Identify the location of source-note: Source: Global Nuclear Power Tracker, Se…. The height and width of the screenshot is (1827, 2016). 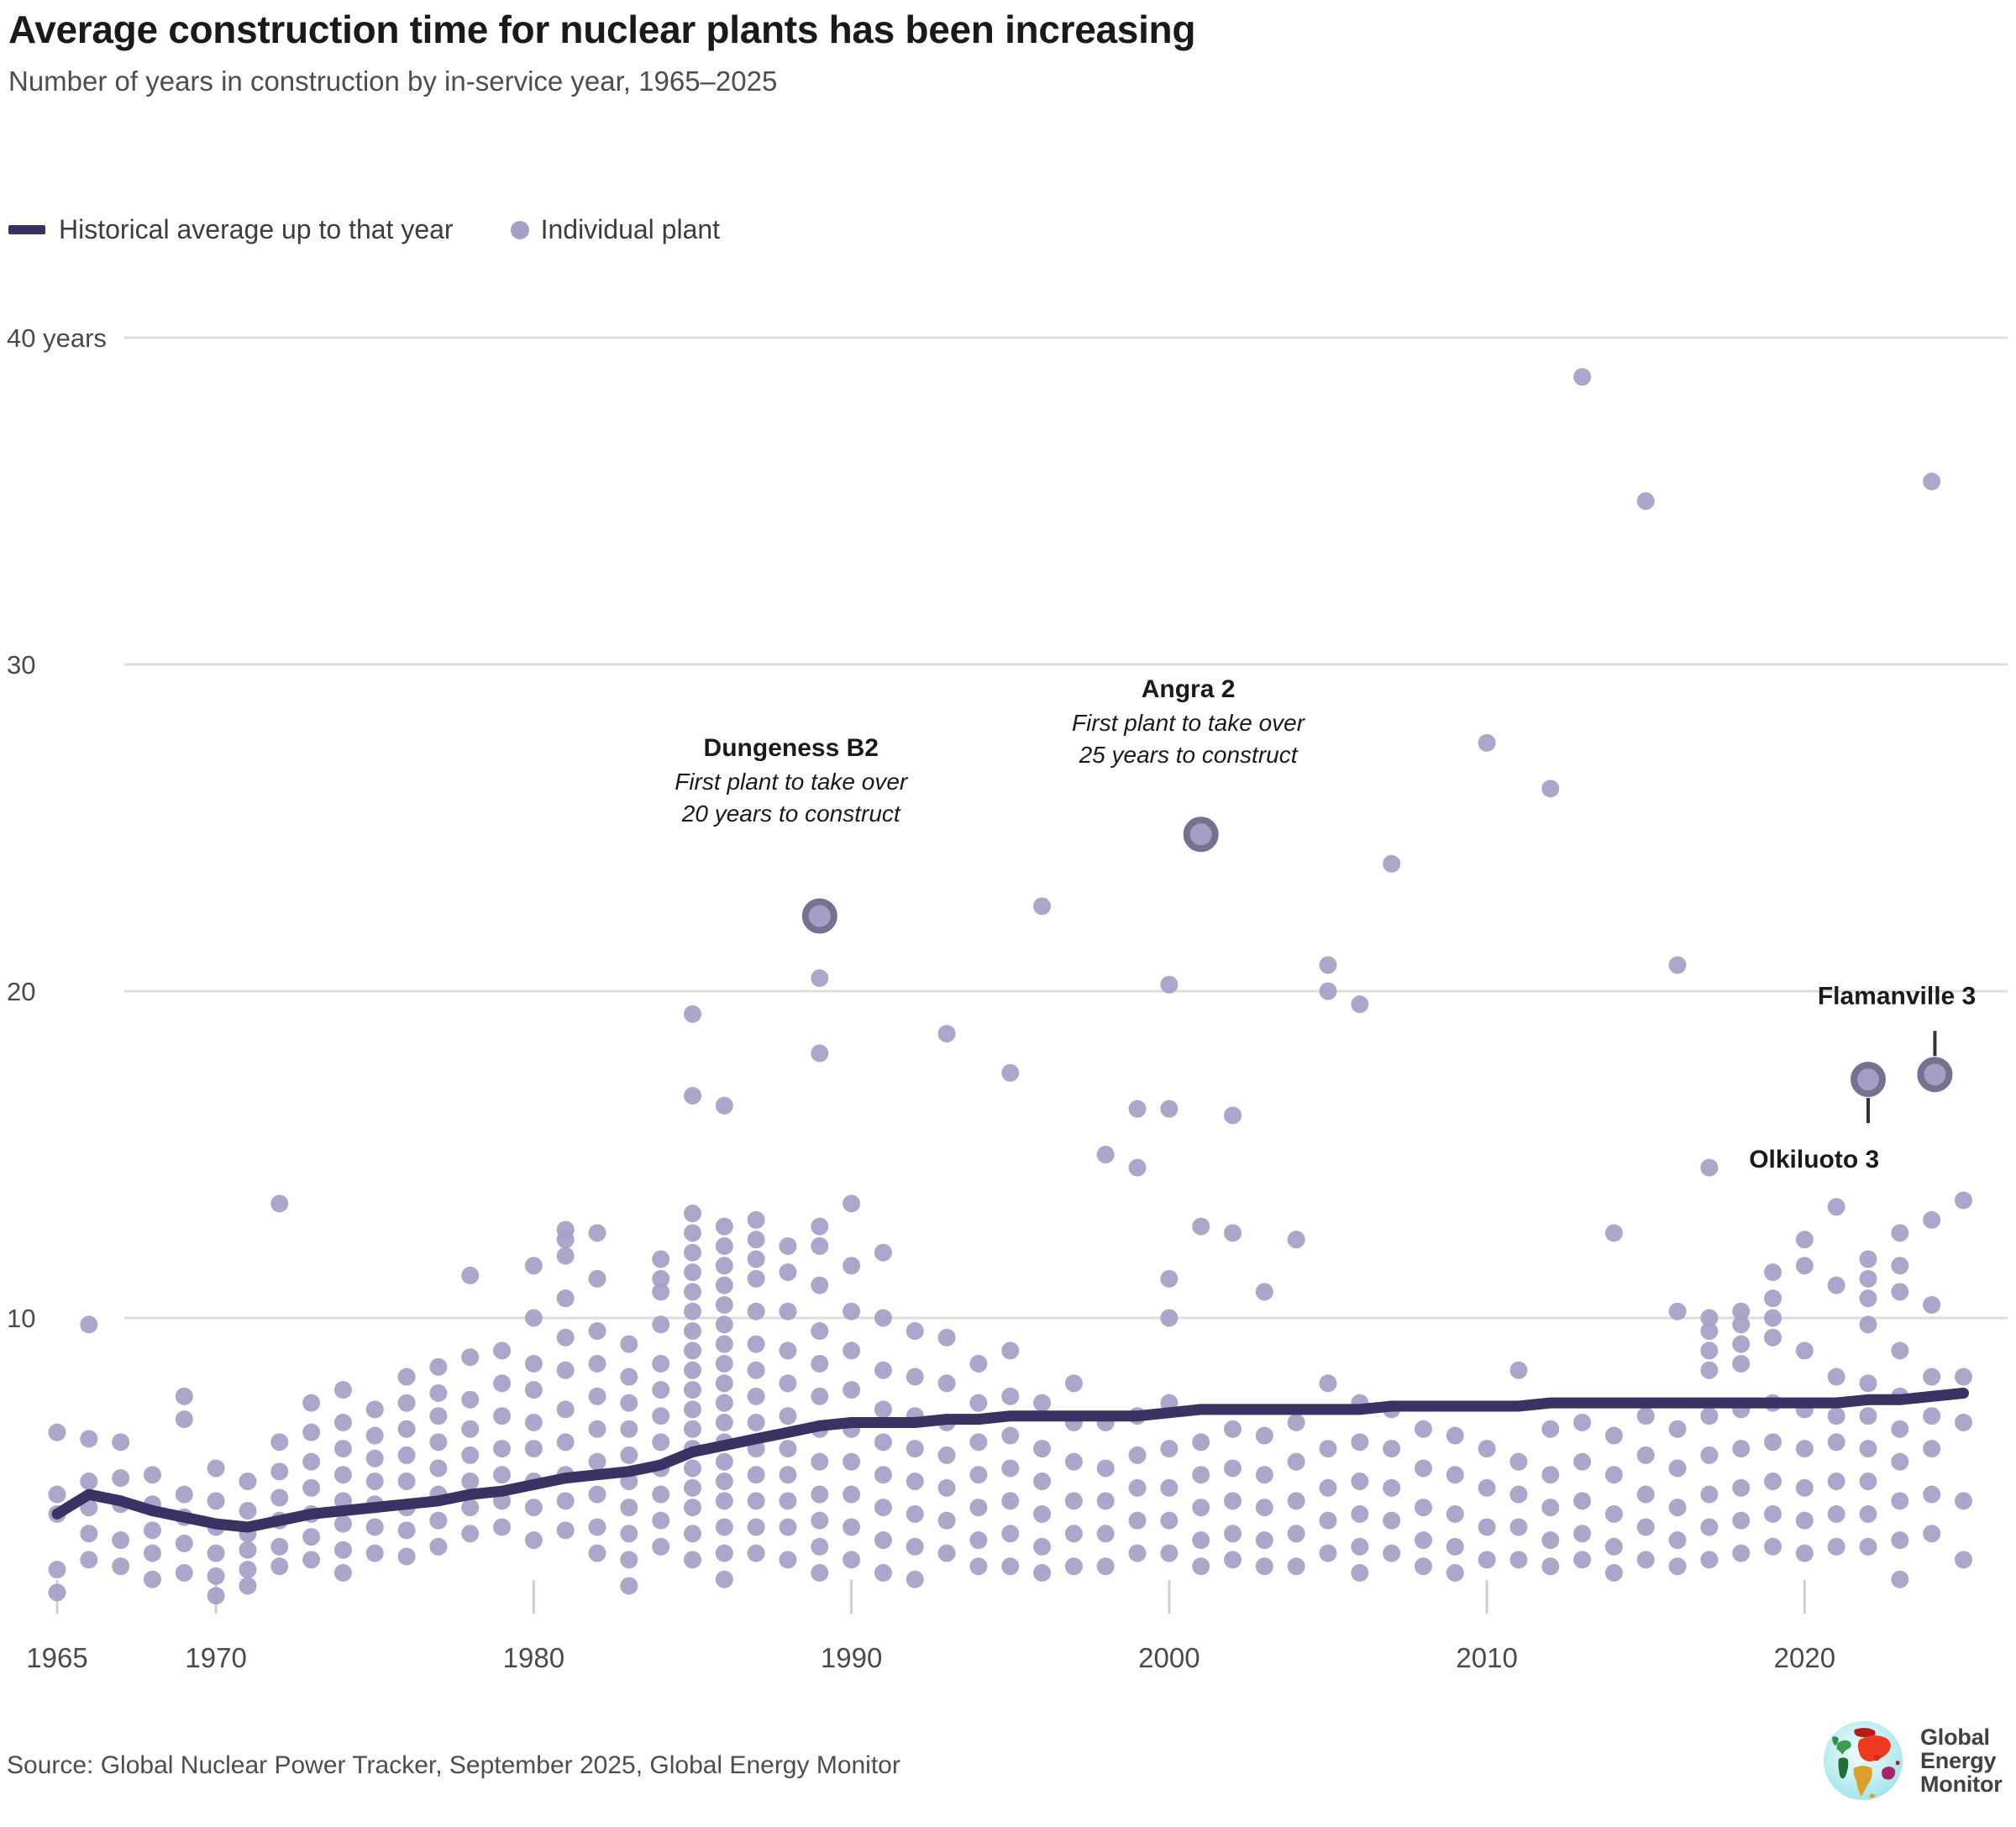
(453, 1765).